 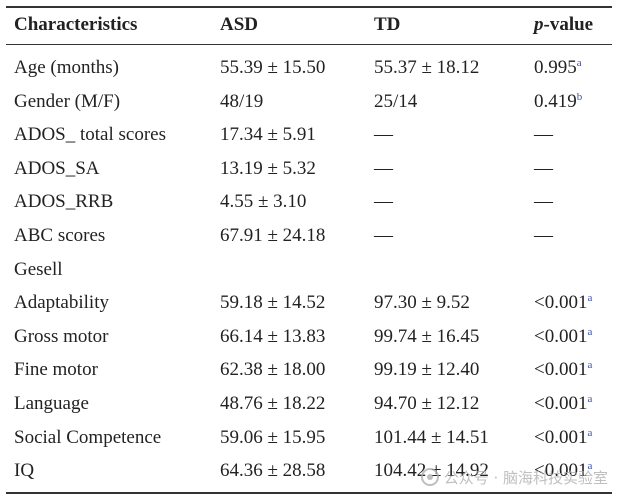 What do you see at coordinates (309, 102) in the screenshot?
I see `table-row: Gender (M/F) 48/19 25/14 0.419b` at bounding box center [309, 102].